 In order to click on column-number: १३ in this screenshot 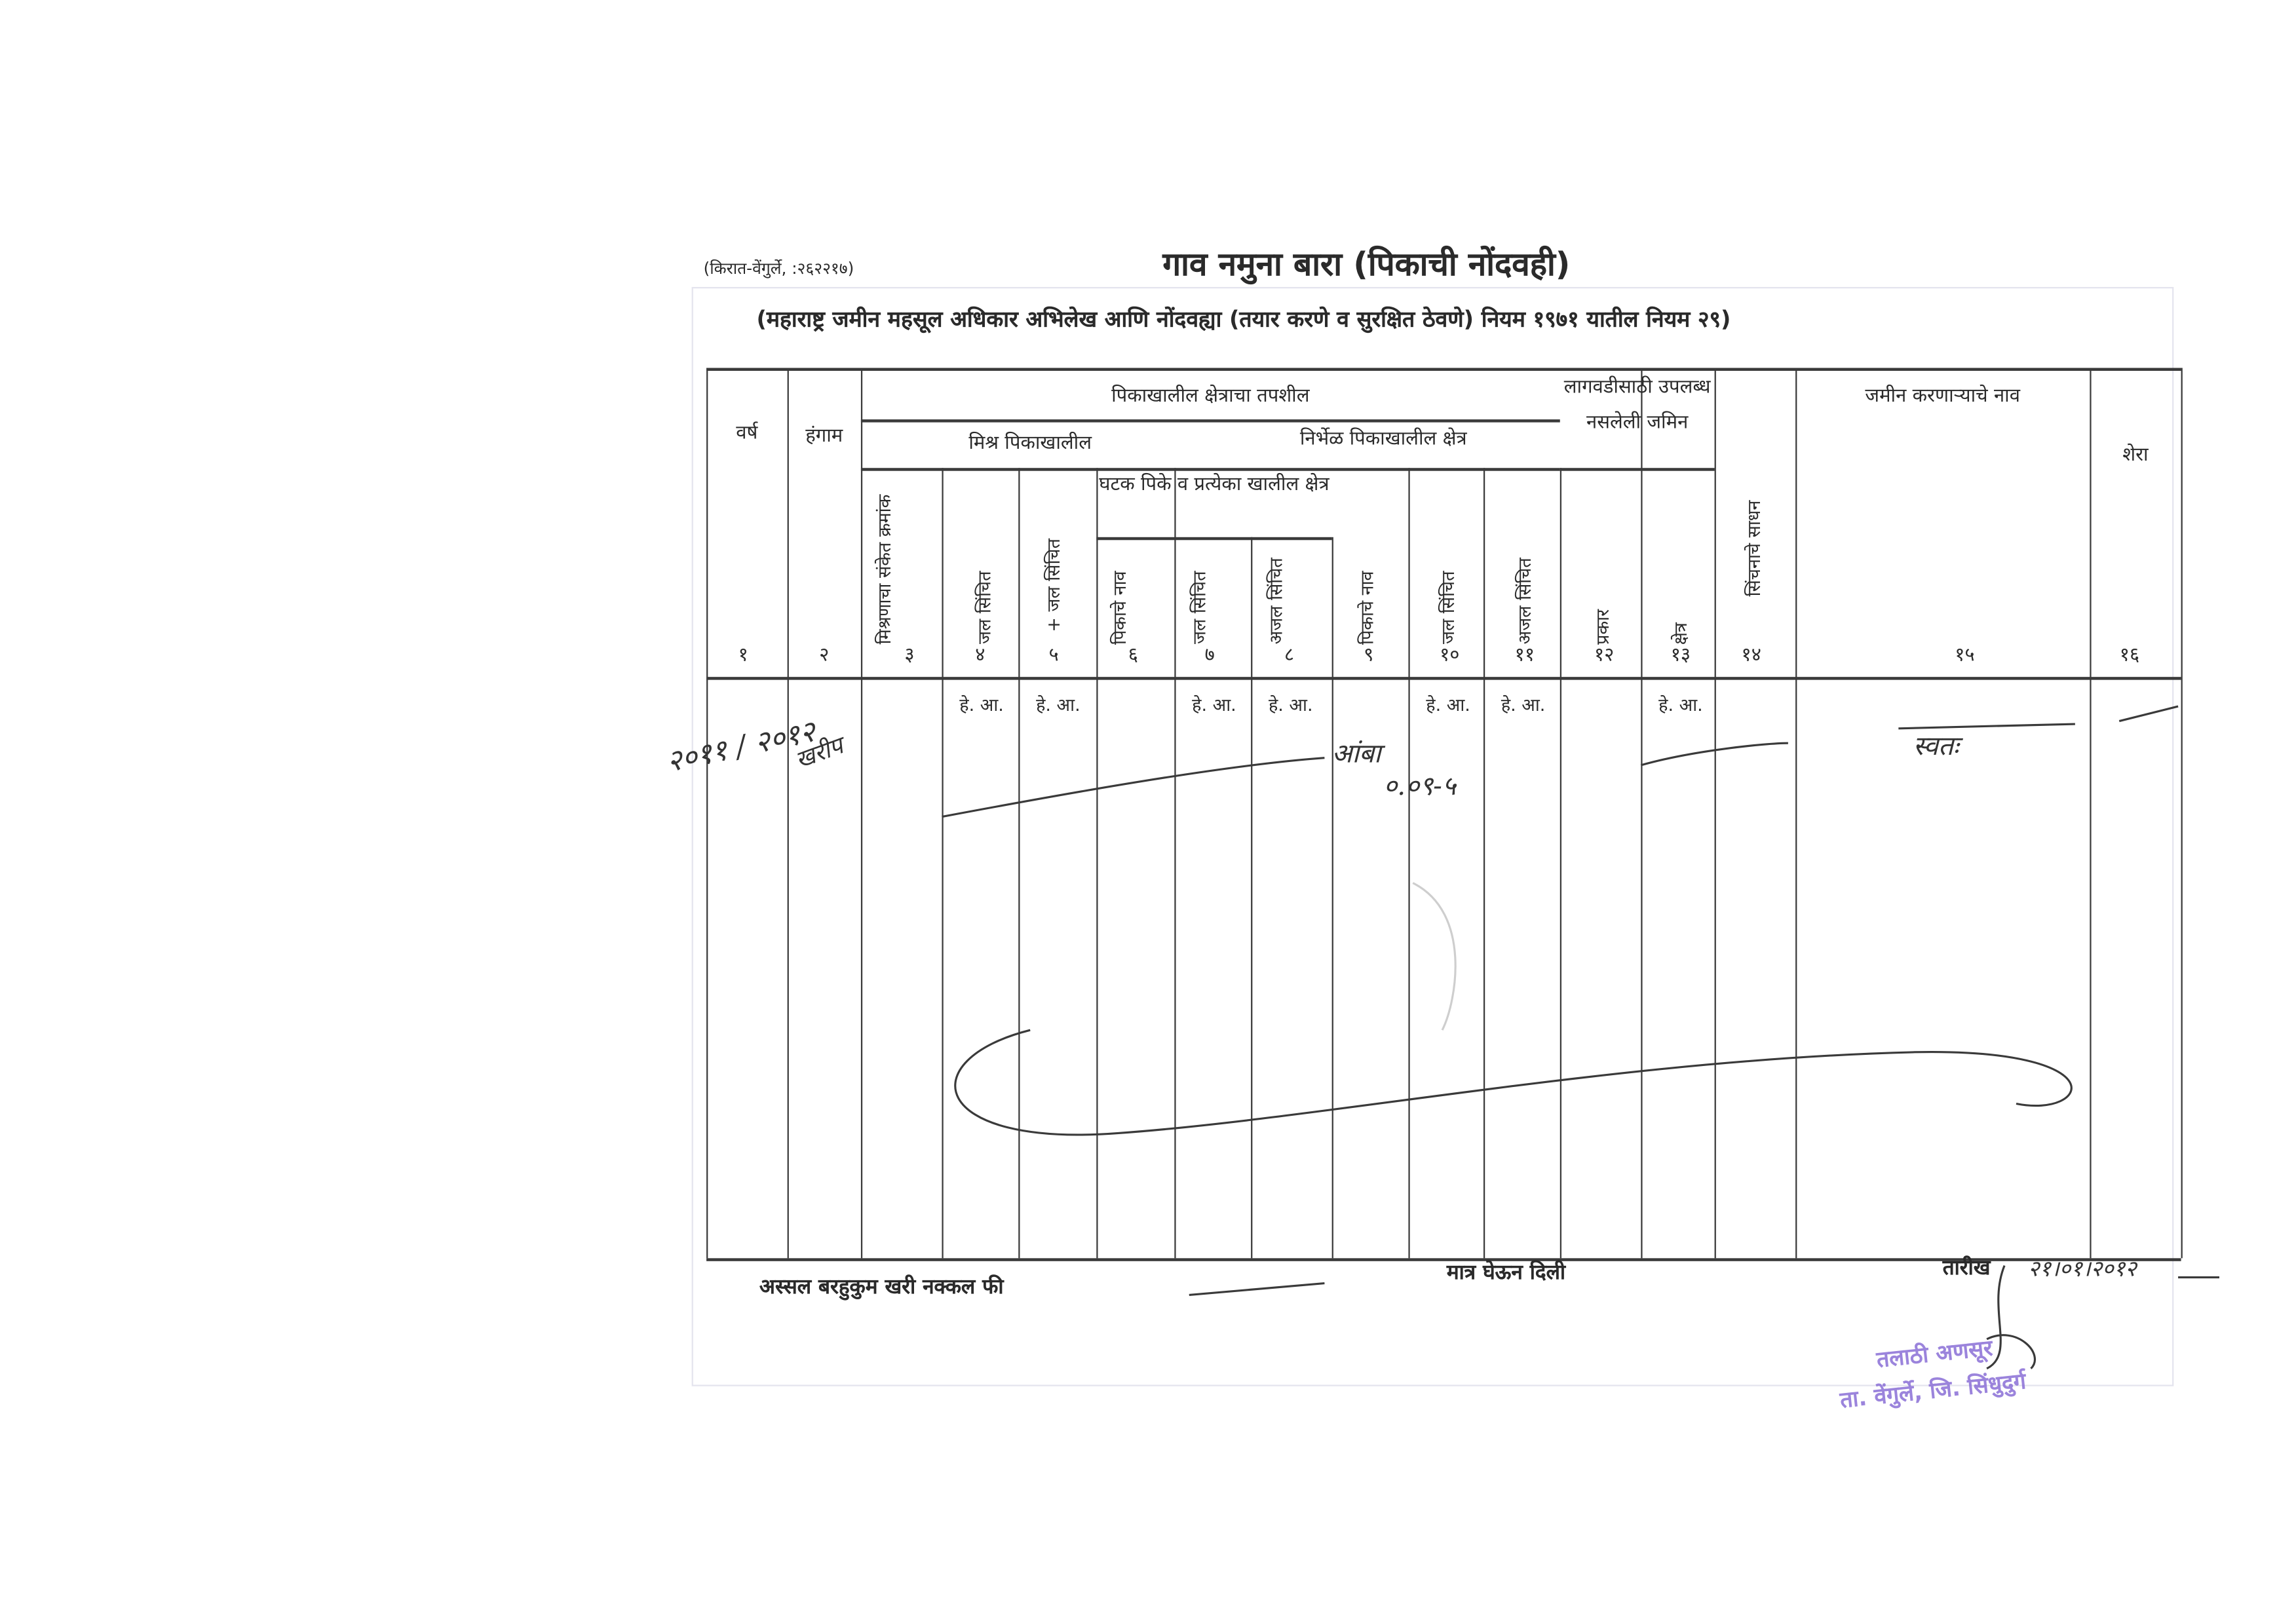, I will do `click(1680, 655)`.